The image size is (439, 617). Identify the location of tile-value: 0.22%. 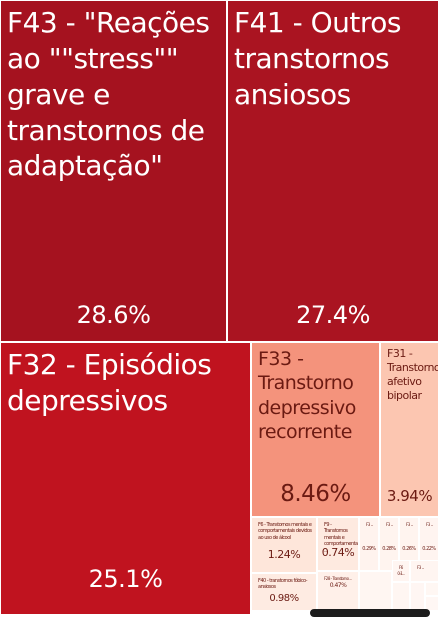
(429, 549).